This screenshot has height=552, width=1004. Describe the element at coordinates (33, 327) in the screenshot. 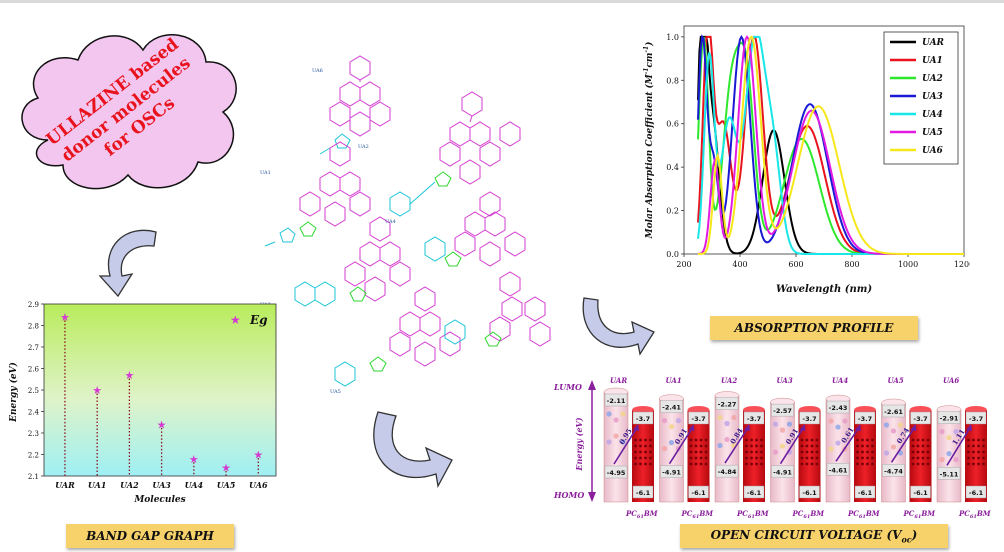

I see `band-gap-ytick-label: 2.8` at that location.